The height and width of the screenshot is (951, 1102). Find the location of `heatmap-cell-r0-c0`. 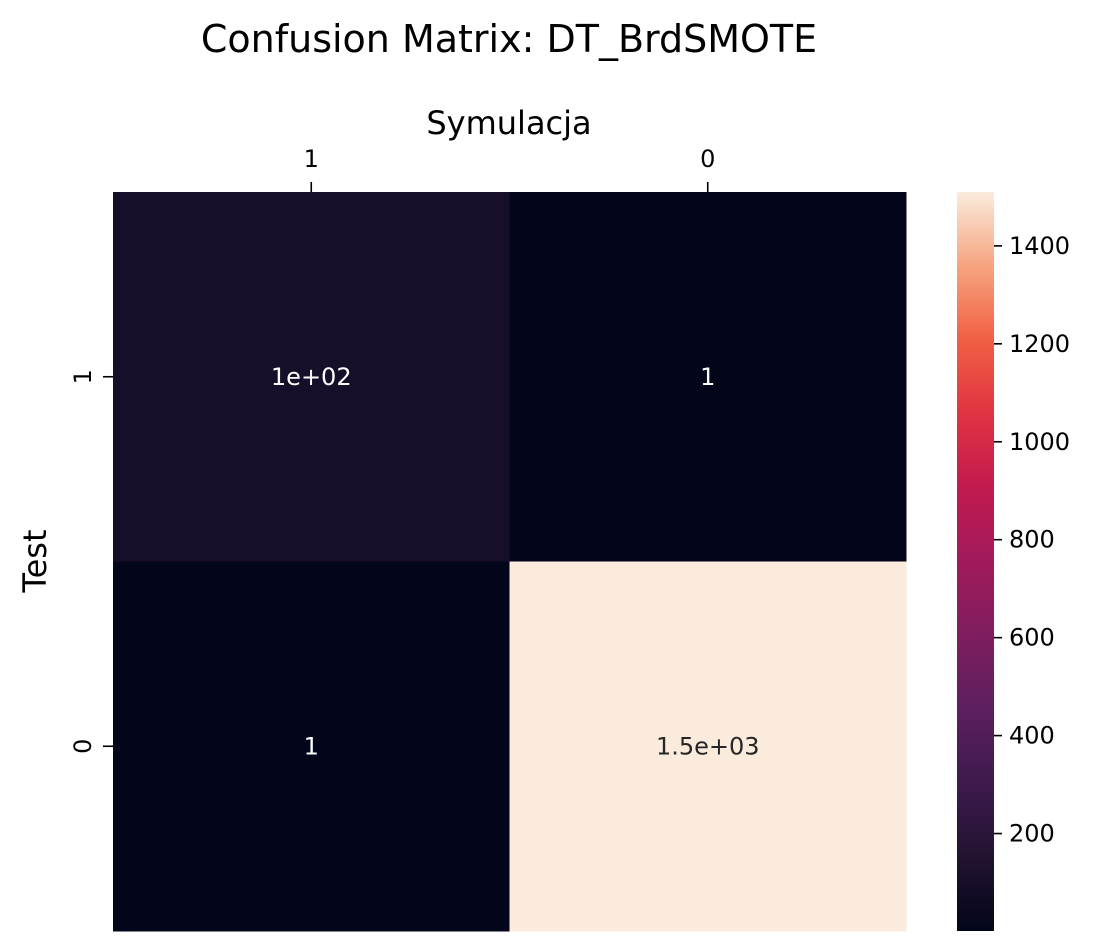

heatmap-cell-r0-c0 is located at coordinates (311, 377).